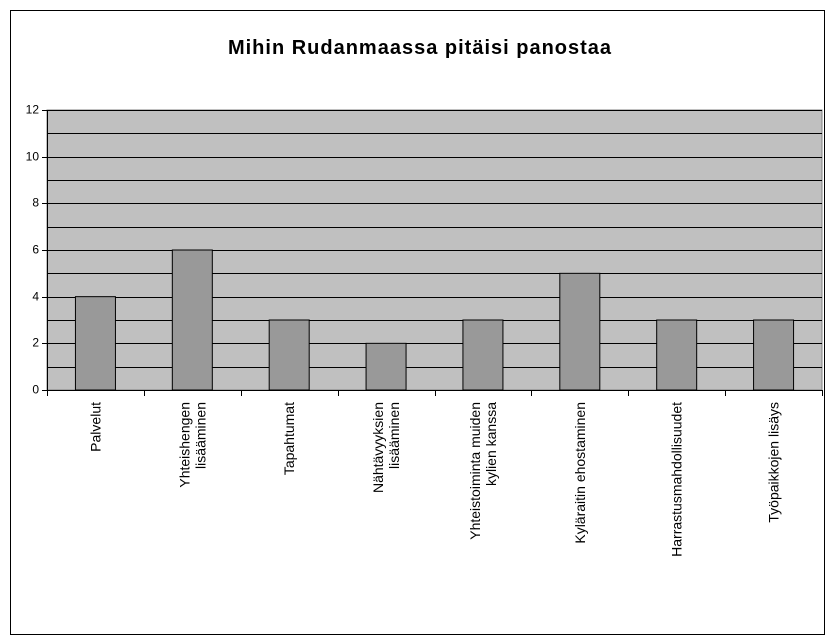  I want to click on x-tick-label: Työpaikkojen lisäys, so click(774, 462).